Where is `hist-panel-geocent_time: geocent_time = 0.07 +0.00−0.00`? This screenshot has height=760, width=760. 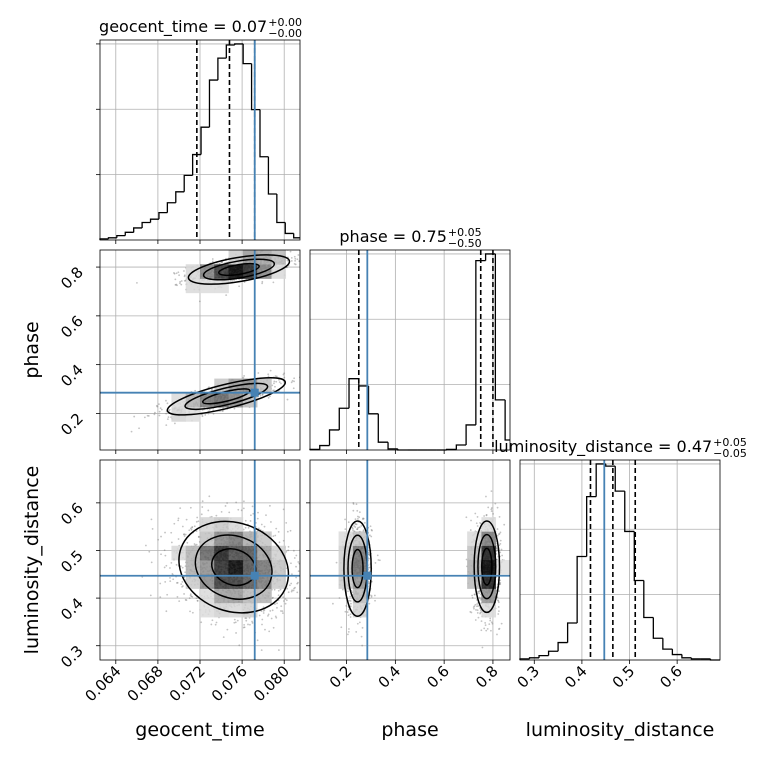 hist-panel-geocent_time: geocent_time = 0.07 +0.00−0.00 is located at coordinates (199, 130).